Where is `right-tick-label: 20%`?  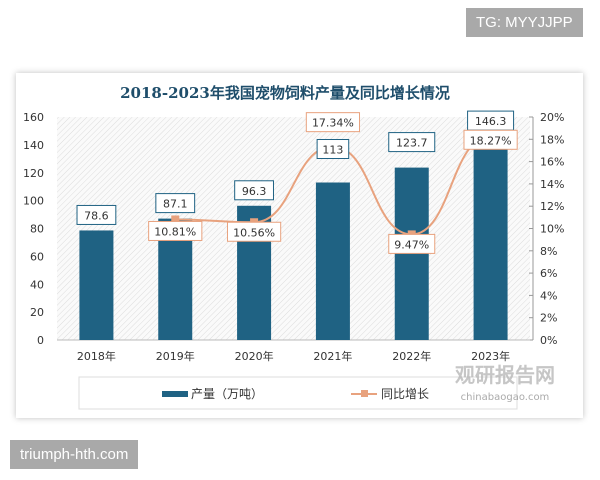 right-tick-label: 20% is located at coordinates (552, 117).